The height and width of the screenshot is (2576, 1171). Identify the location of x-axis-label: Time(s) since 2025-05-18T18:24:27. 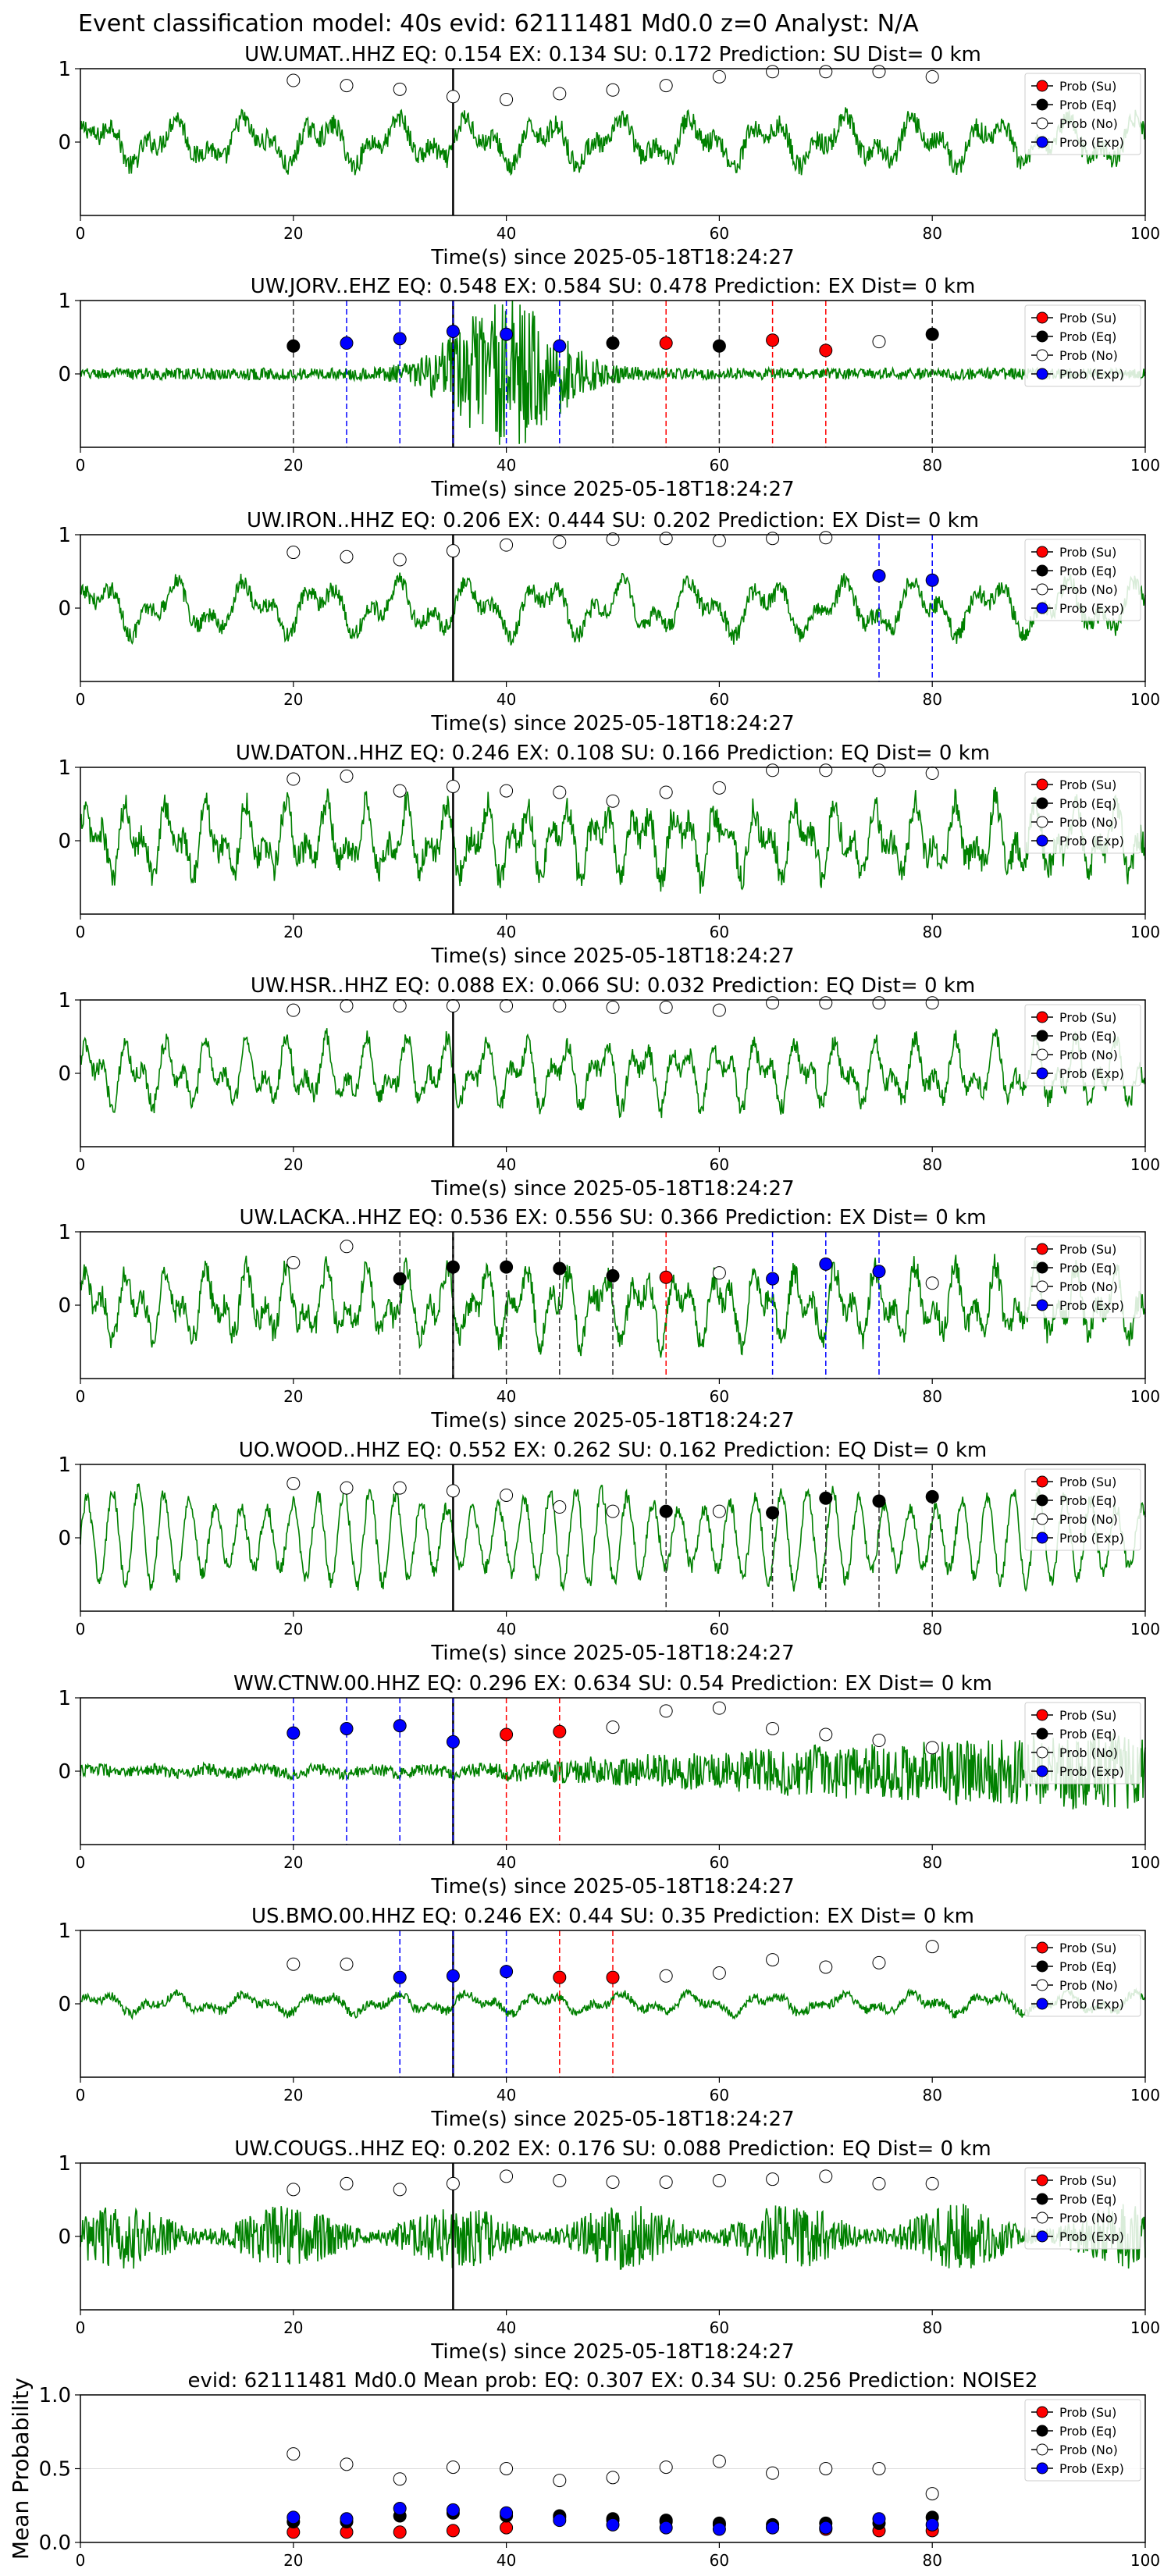
(612, 2119).